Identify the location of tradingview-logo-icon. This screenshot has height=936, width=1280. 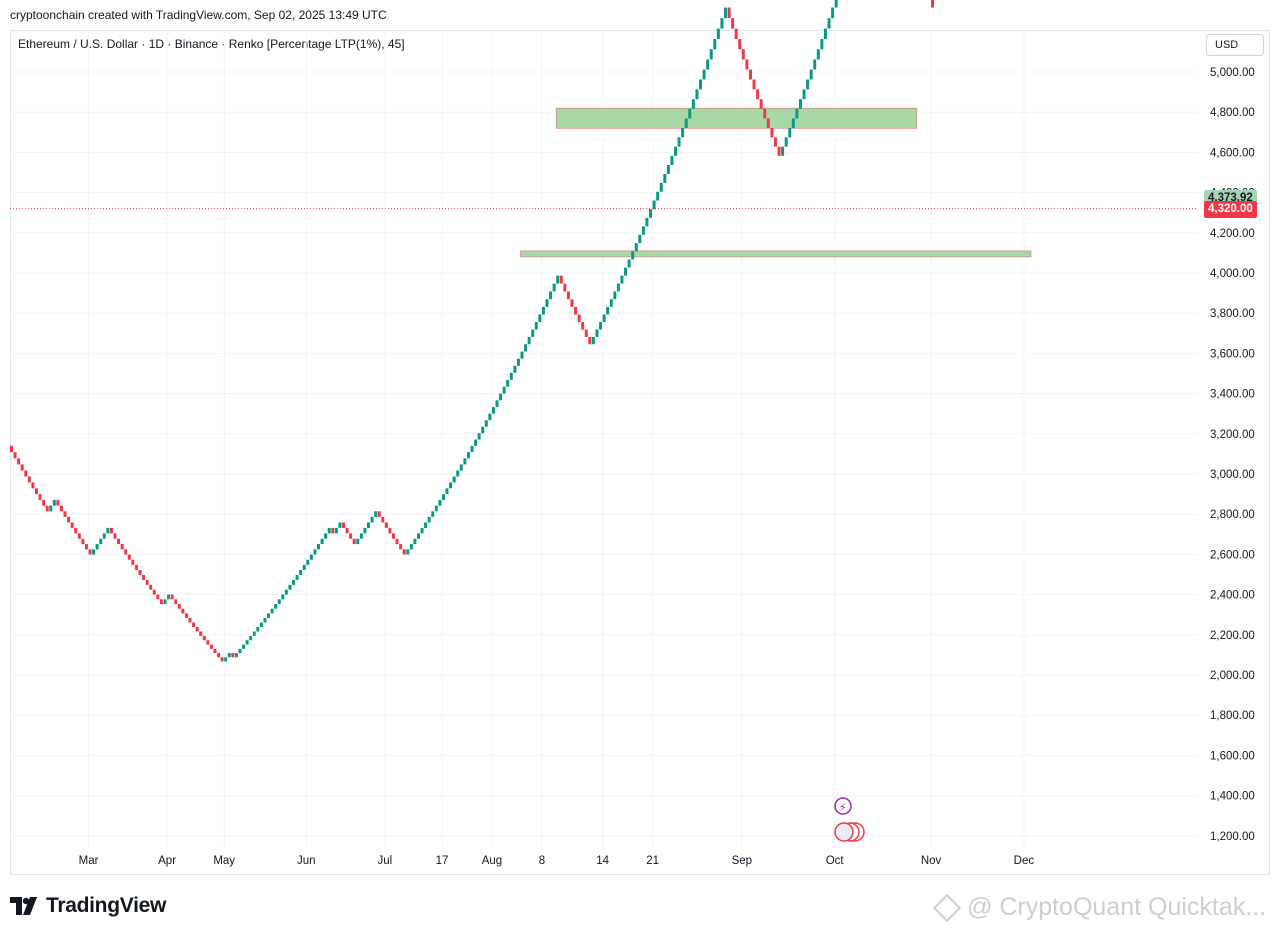
(23, 906).